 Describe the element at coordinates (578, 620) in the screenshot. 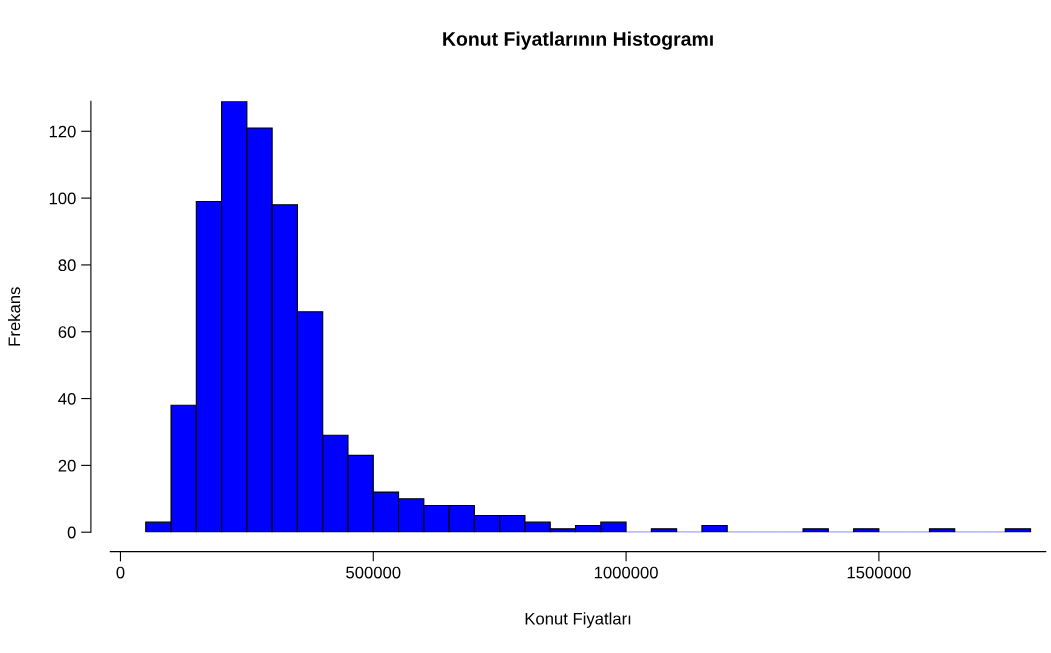

I see `x-axis-title: Konut Fiyatları` at that location.